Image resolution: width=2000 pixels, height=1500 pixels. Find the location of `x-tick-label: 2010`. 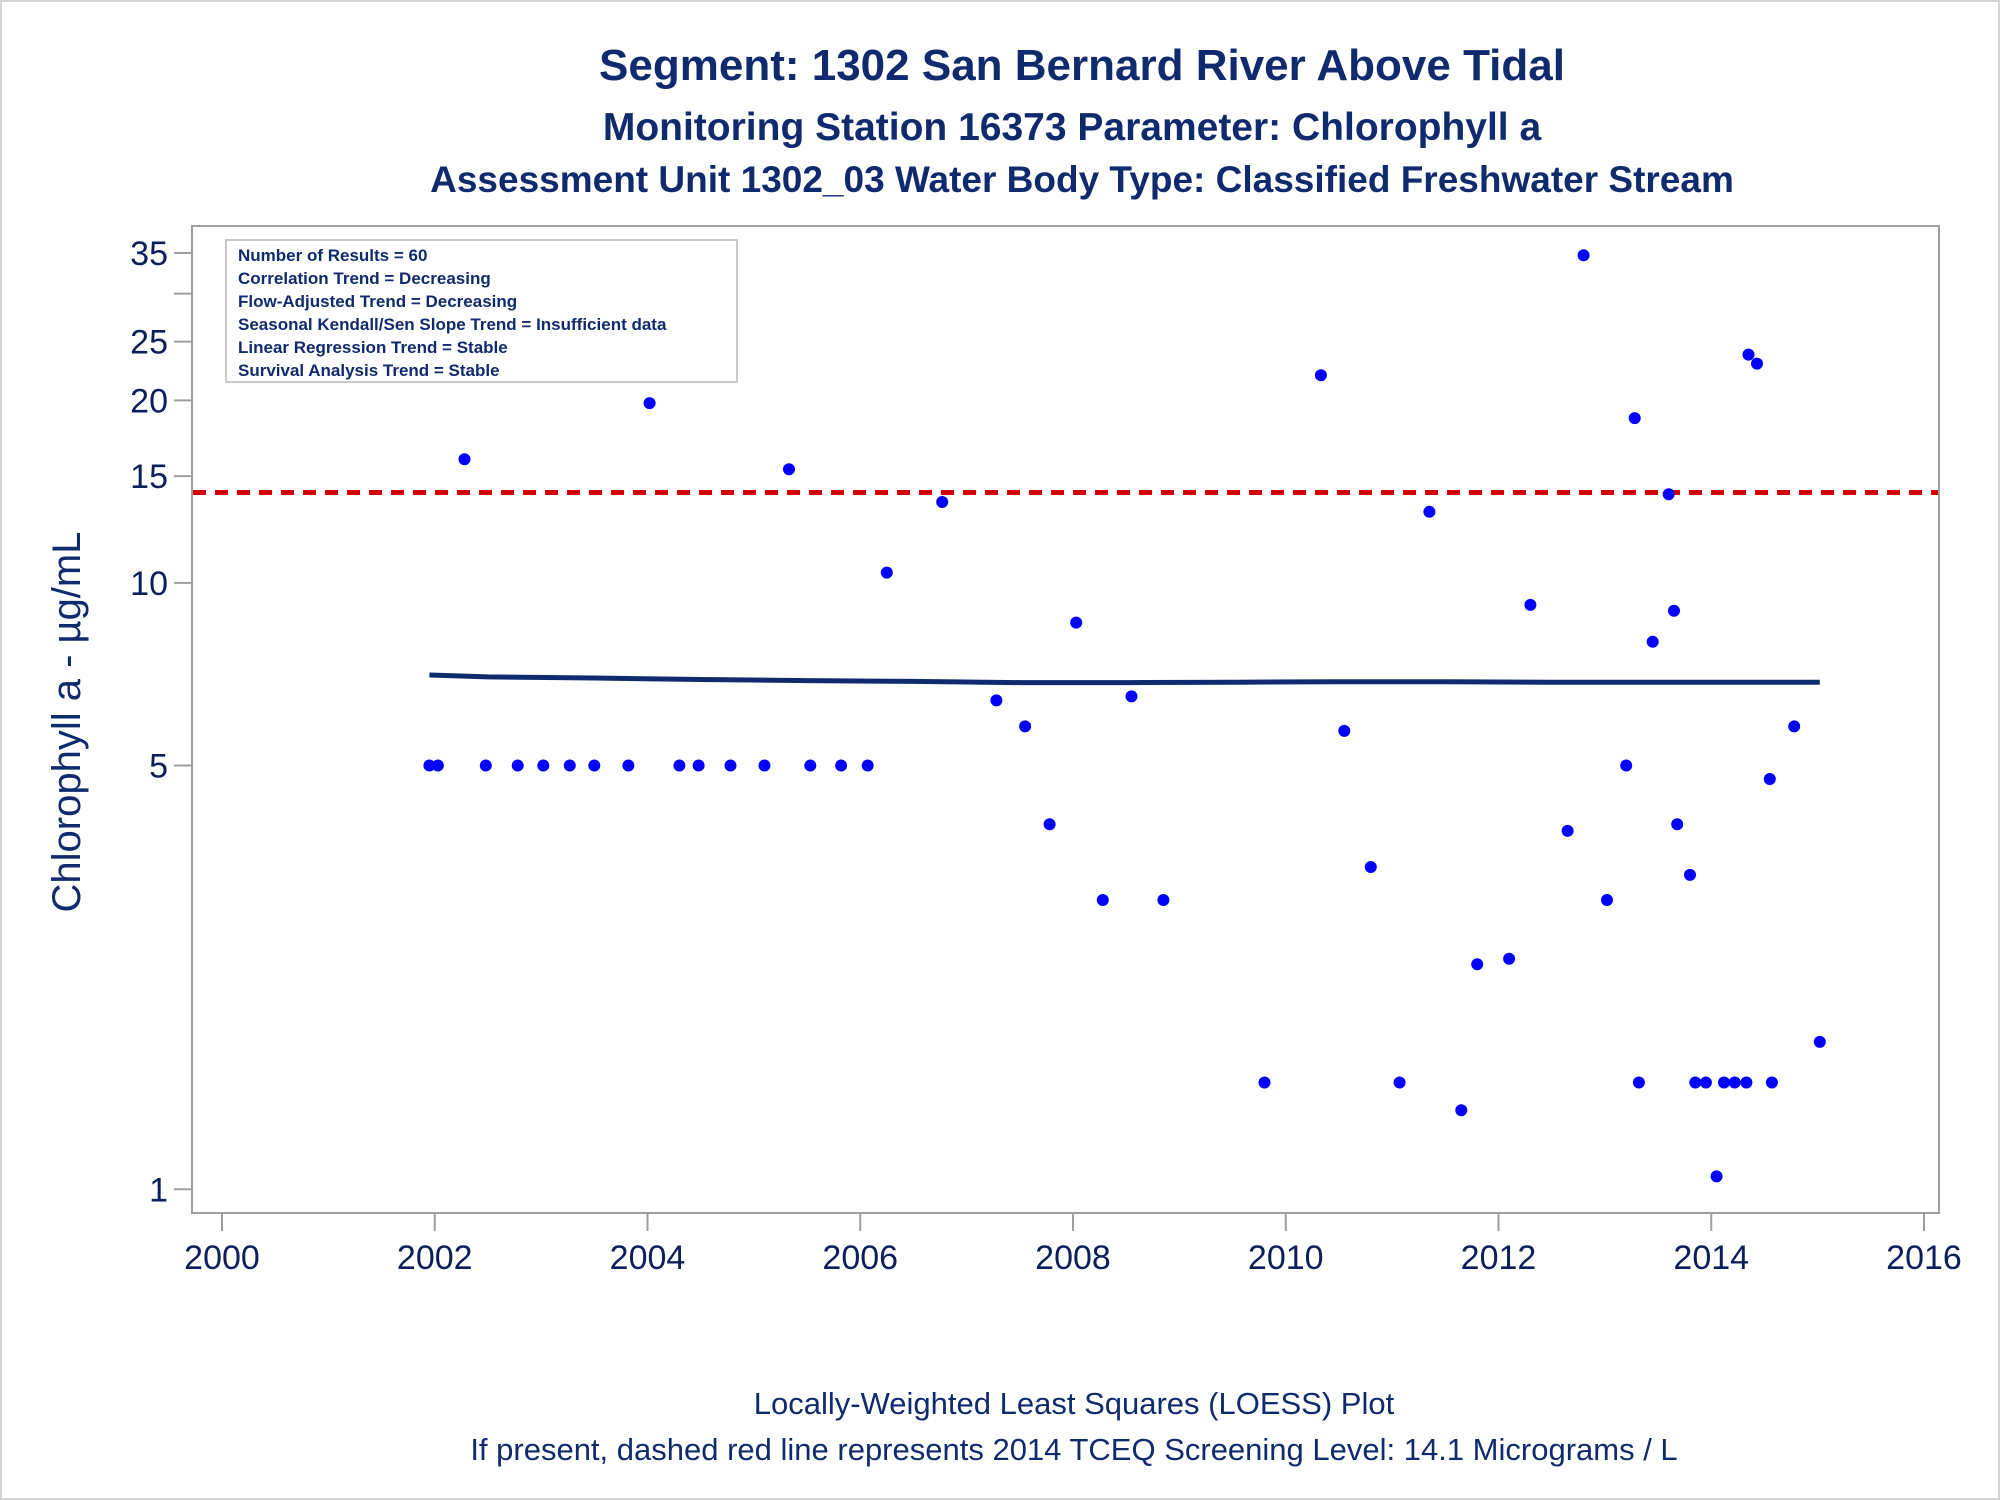

x-tick-label: 2010 is located at coordinates (1286, 1258).